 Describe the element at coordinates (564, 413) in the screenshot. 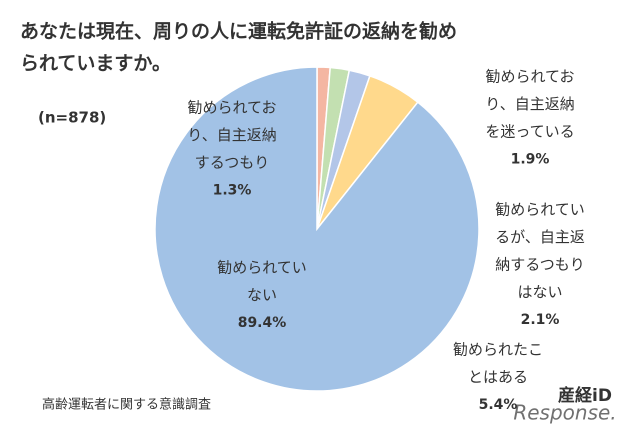

I see `watermark: Response.` at that location.